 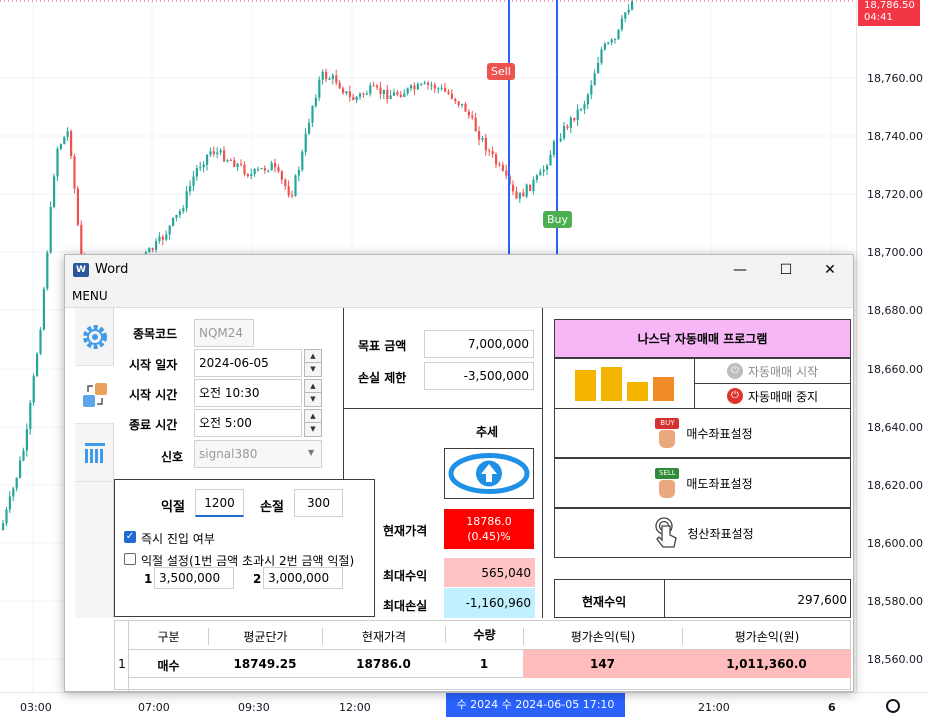 What do you see at coordinates (90, 296) in the screenshot?
I see `menu-item-menu: MENU` at bounding box center [90, 296].